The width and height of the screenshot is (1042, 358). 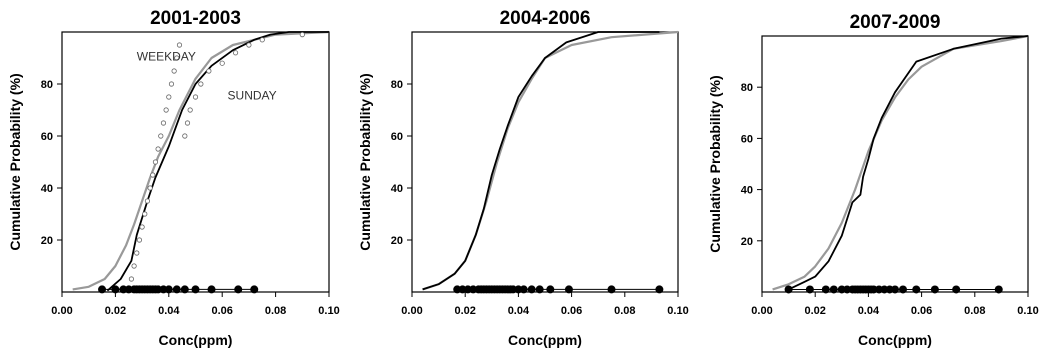 What do you see at coordinates (252, 96) in the screenshot?
I see `annotation-sunday: SUNDAY` at bounding box center [252, 96].